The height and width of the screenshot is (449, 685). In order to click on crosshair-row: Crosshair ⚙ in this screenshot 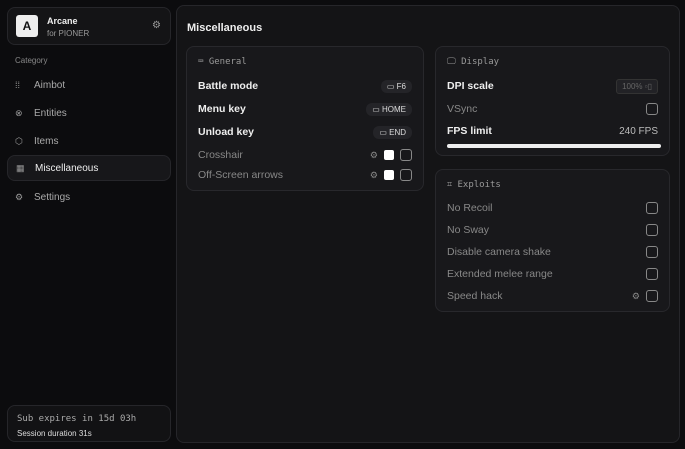, I will do `click(305, 155)`.